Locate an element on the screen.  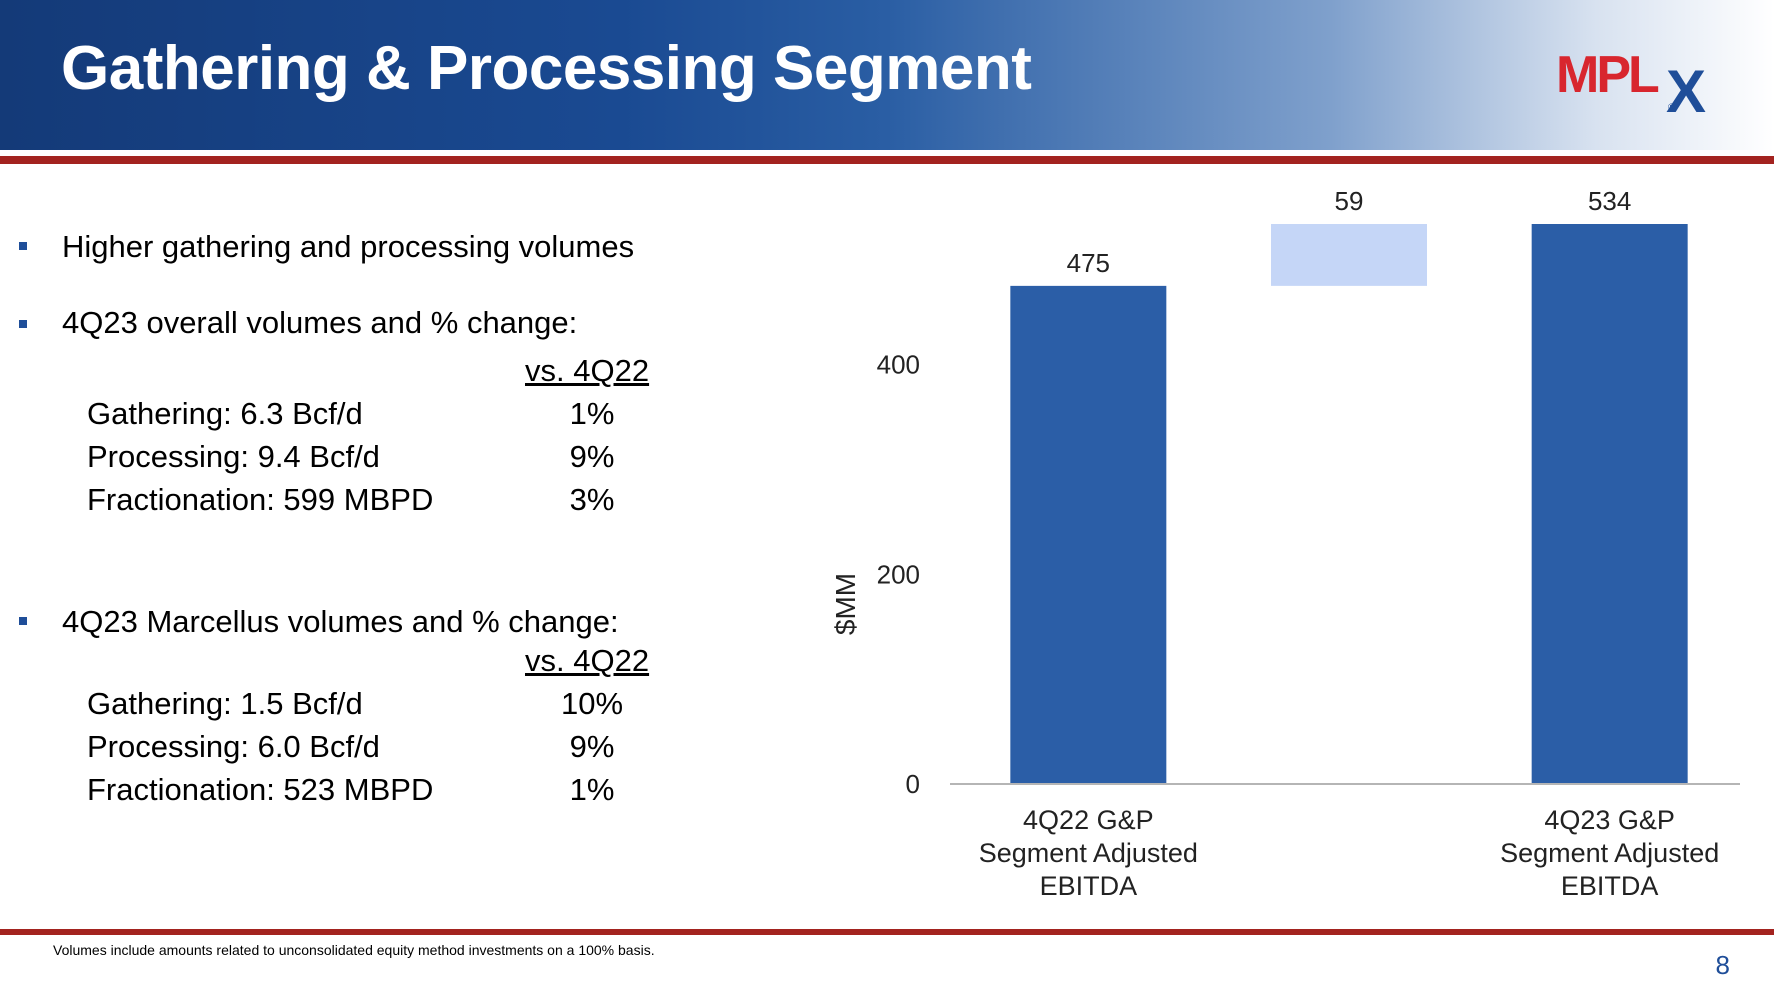
marcellus-row-value: 9% is located at coordinates (592, 746).